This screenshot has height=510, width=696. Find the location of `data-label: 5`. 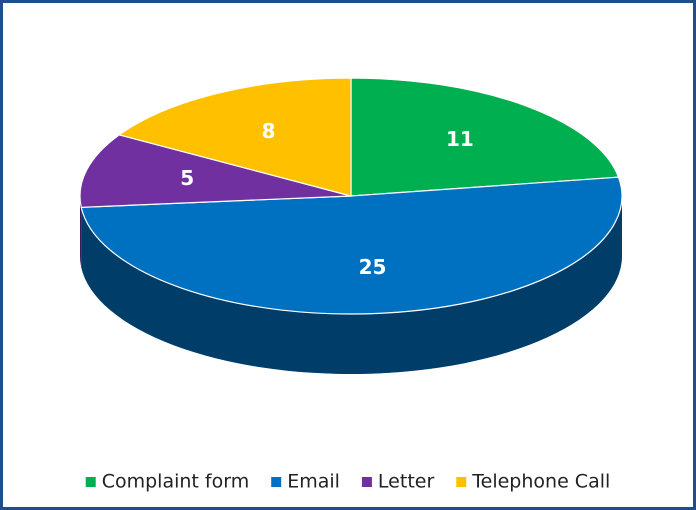

data-label: 5 is located at coordinates (187, 178).